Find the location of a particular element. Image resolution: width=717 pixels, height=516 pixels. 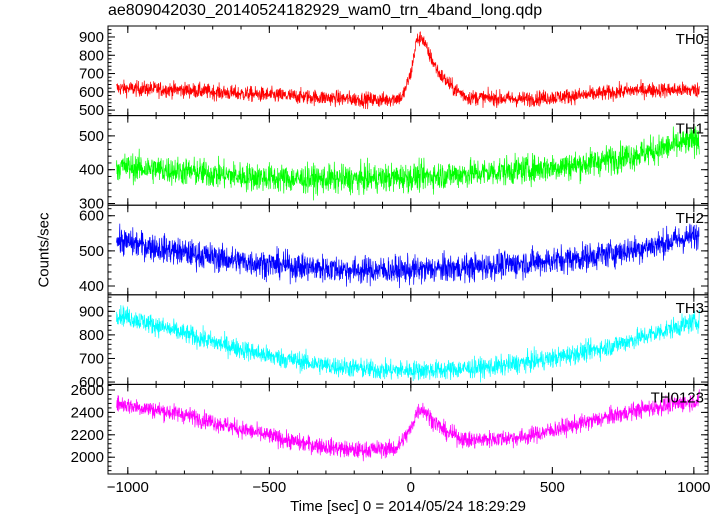

y-tick-label-th3: 600 is located at coordinates (91, 382).